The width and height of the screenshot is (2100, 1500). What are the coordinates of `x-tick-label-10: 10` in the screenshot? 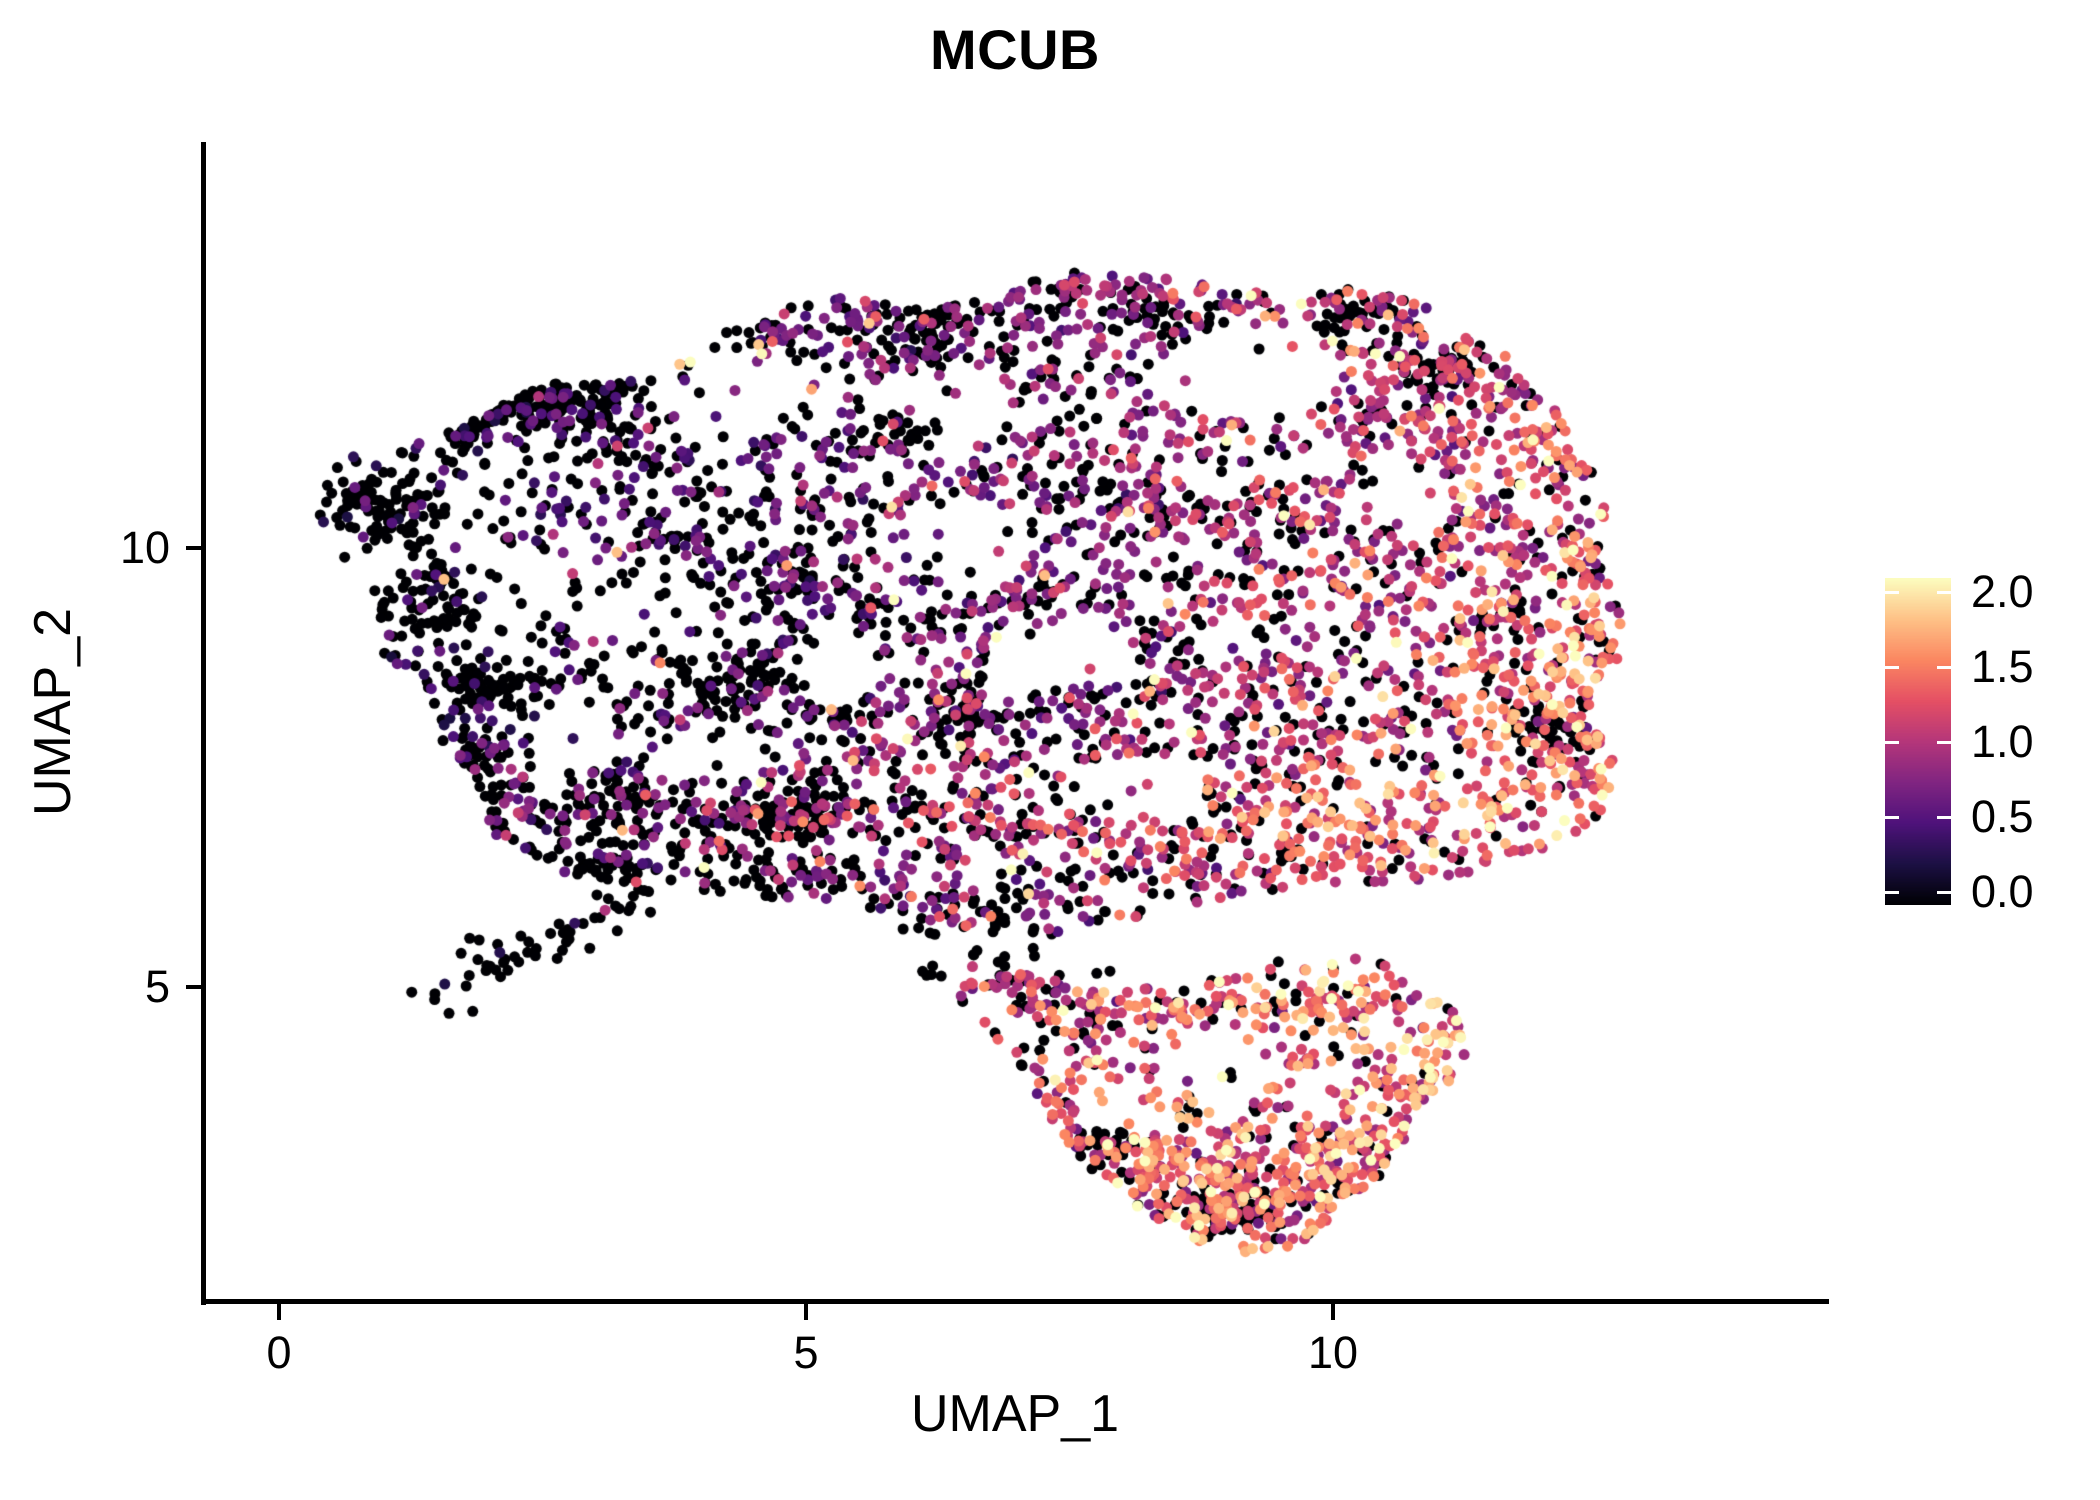 It's located at (1333, 1352).